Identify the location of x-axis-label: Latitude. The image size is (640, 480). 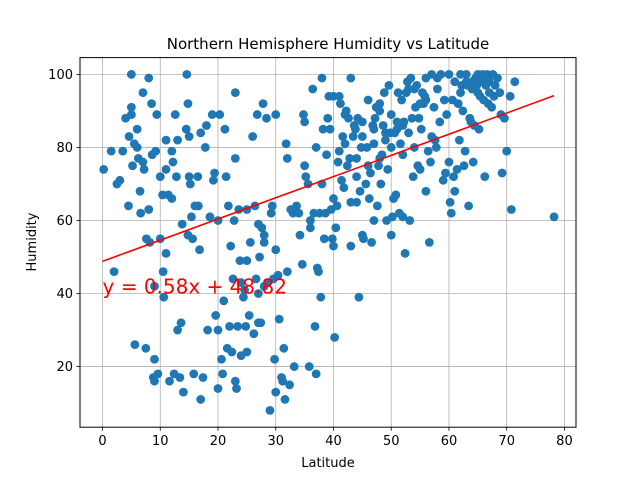
(328, 463).